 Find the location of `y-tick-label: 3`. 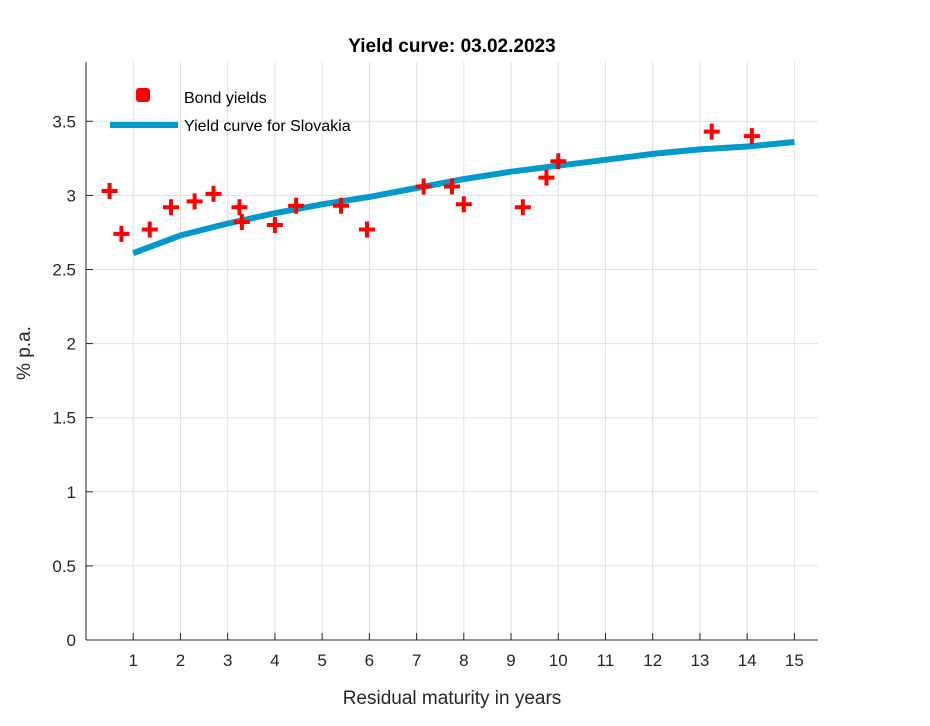

y-tick-label: 3 is located at coordinates (71, 195).